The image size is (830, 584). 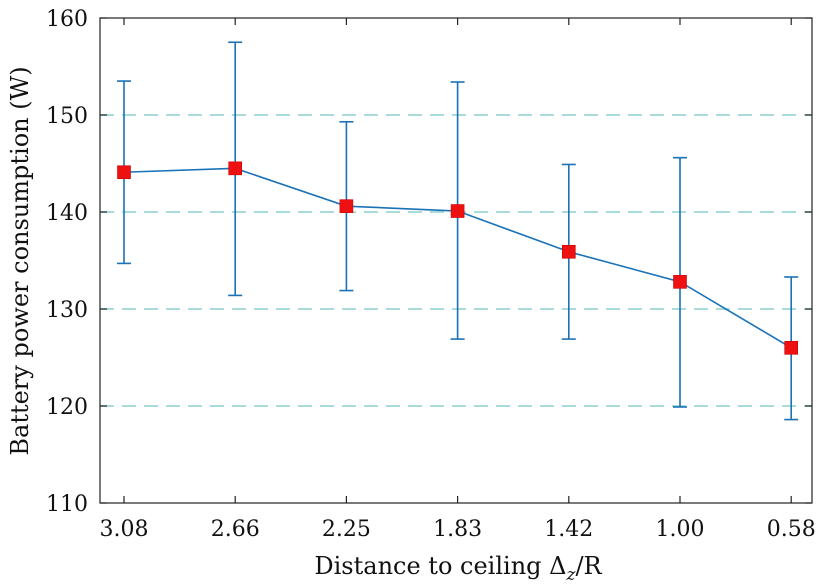 I want to click on x-axis-label-suffix: /R, so click(x=588, y=566).